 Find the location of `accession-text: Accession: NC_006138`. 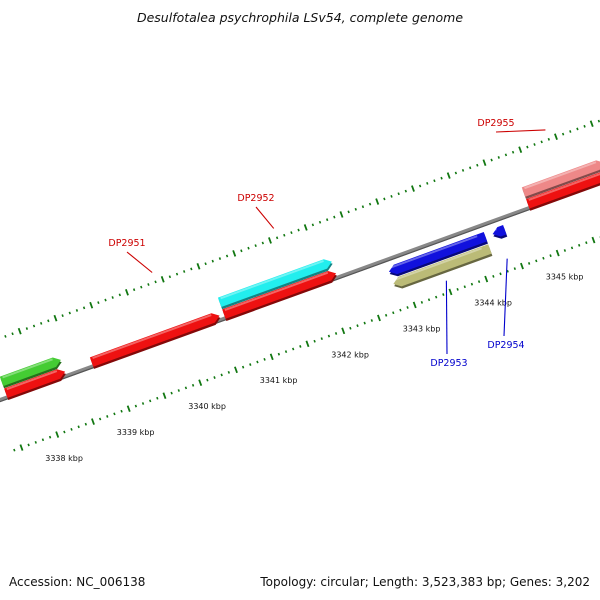

accession-text: Accession: NC_006138 is located at coordinates (77, 582).